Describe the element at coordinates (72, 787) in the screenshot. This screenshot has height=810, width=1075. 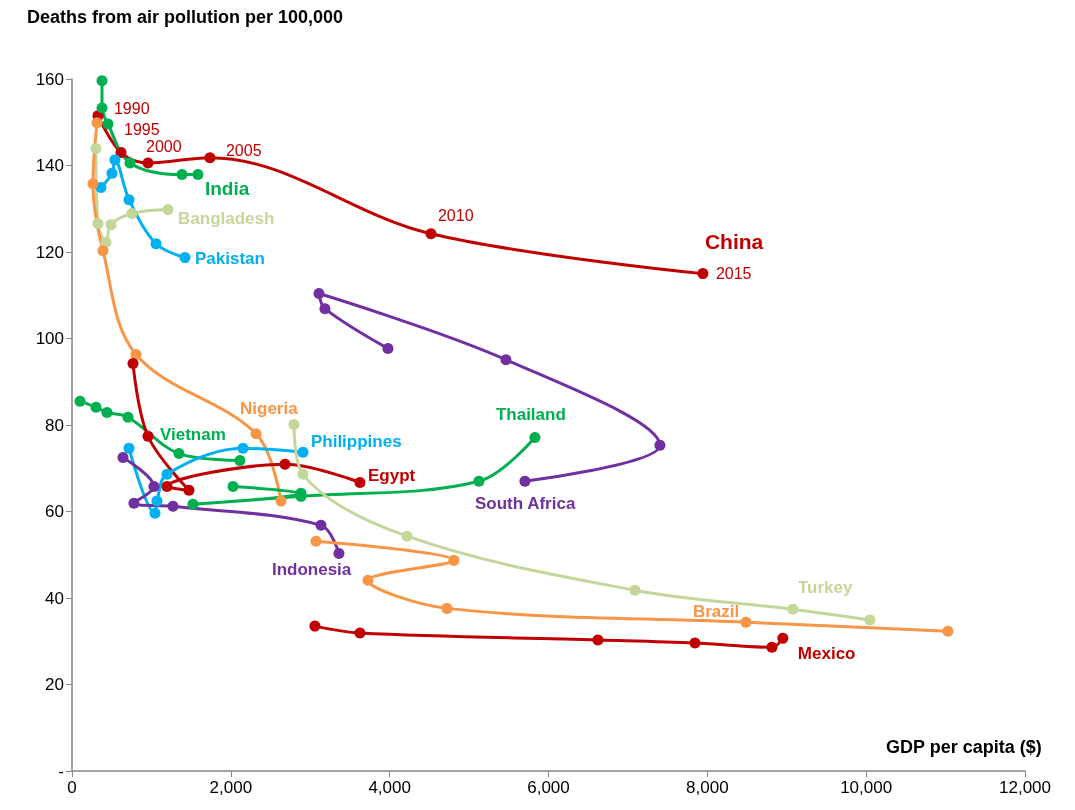
I see `x-tick-label: 0` at that location.